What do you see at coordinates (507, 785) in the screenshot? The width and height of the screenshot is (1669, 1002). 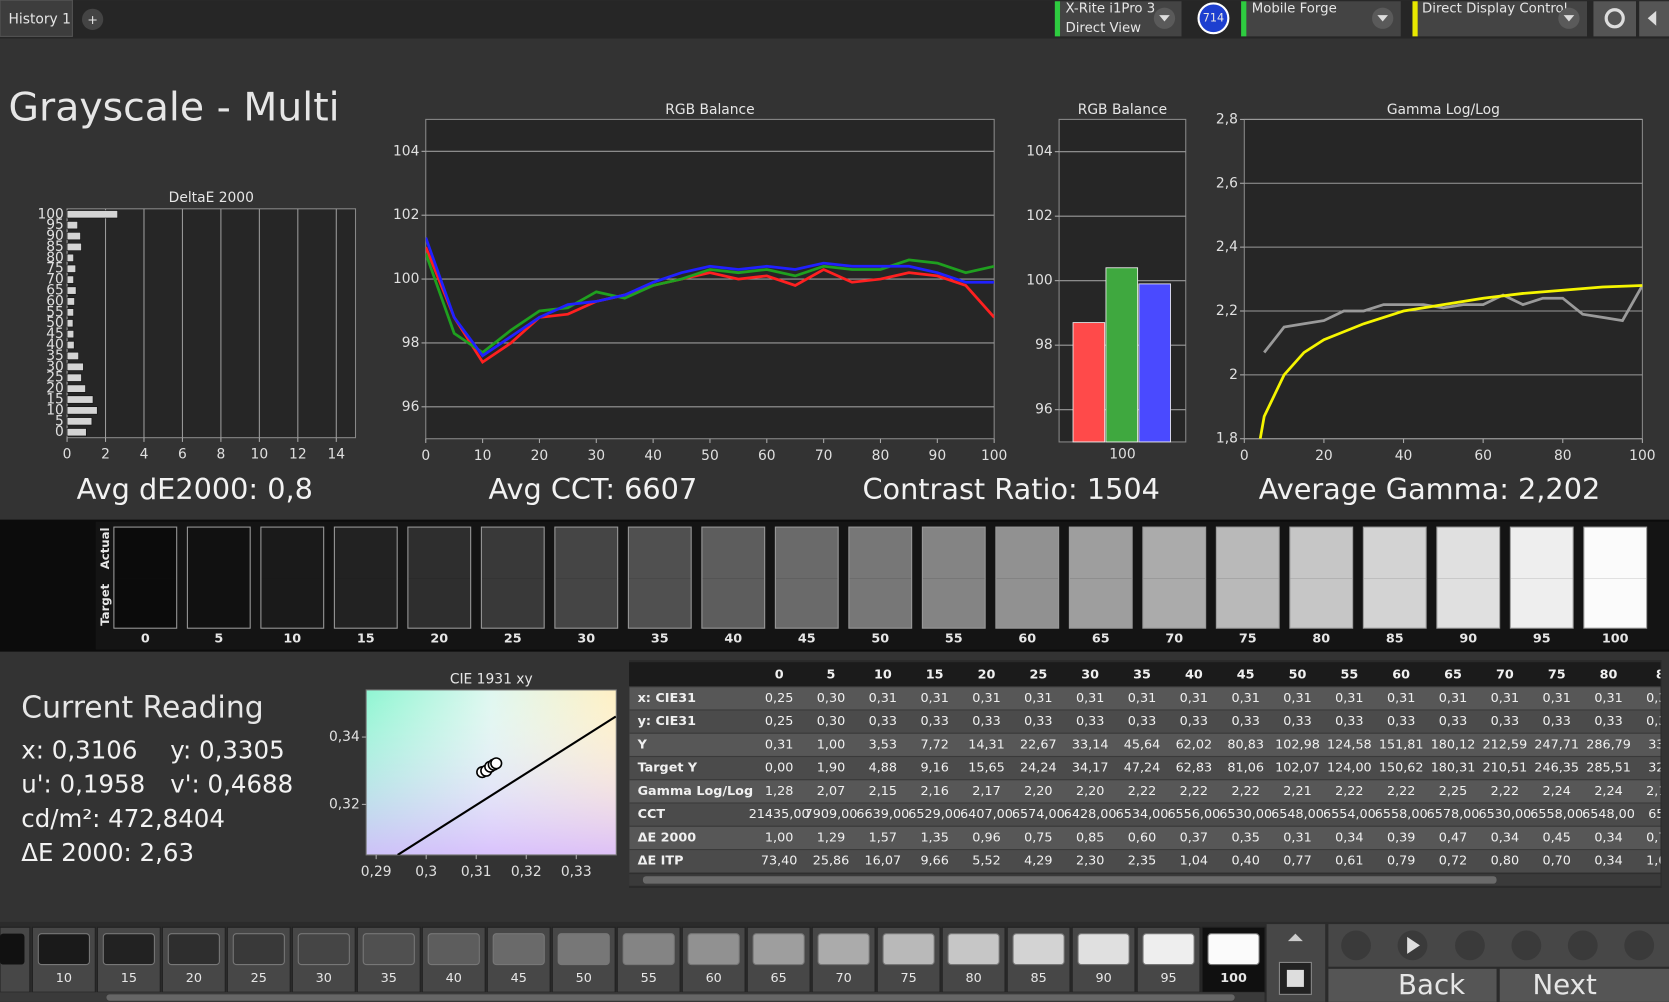 I see `locus-line` at bounding box center [507, 785].